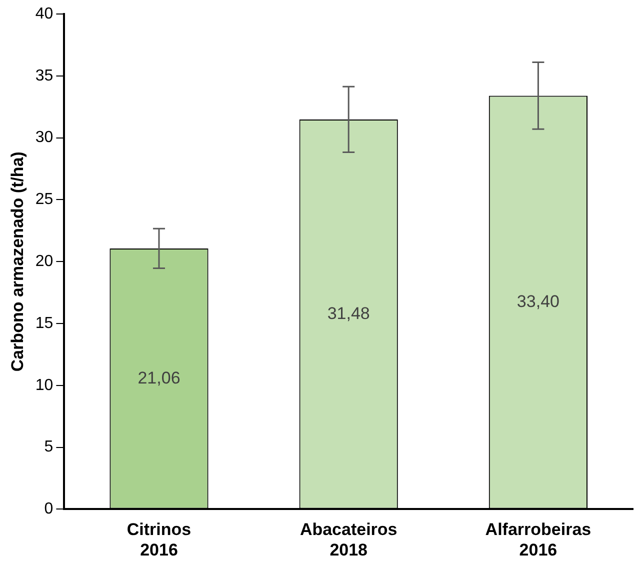 The image size is (643, 568). I want to click on y-tick-label: 5, so click(49, 447).